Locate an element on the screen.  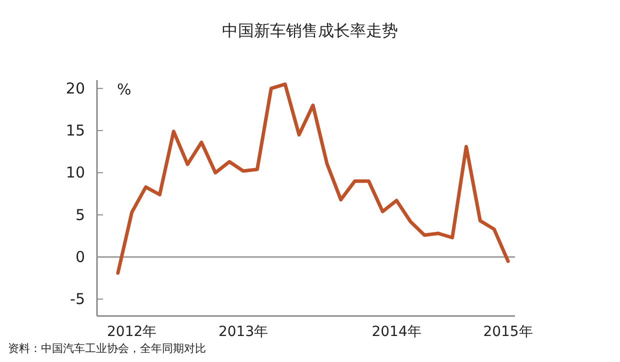
y-tick-label: 5 is located at coordinates (80, 215).